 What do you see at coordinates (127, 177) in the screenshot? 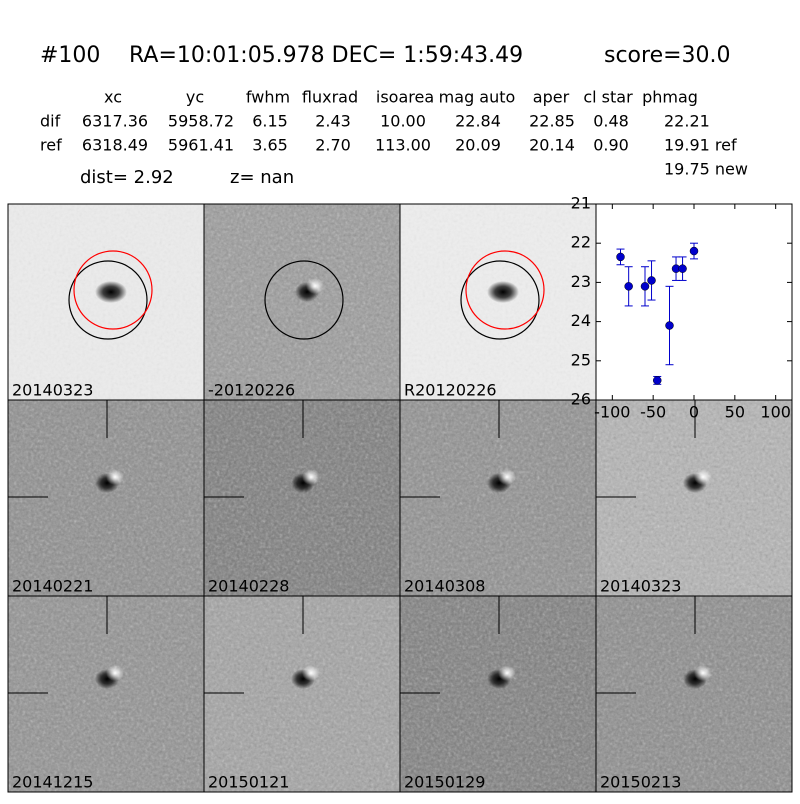
I see `dist: dist= 2.92` at bounding box center [127, 177].